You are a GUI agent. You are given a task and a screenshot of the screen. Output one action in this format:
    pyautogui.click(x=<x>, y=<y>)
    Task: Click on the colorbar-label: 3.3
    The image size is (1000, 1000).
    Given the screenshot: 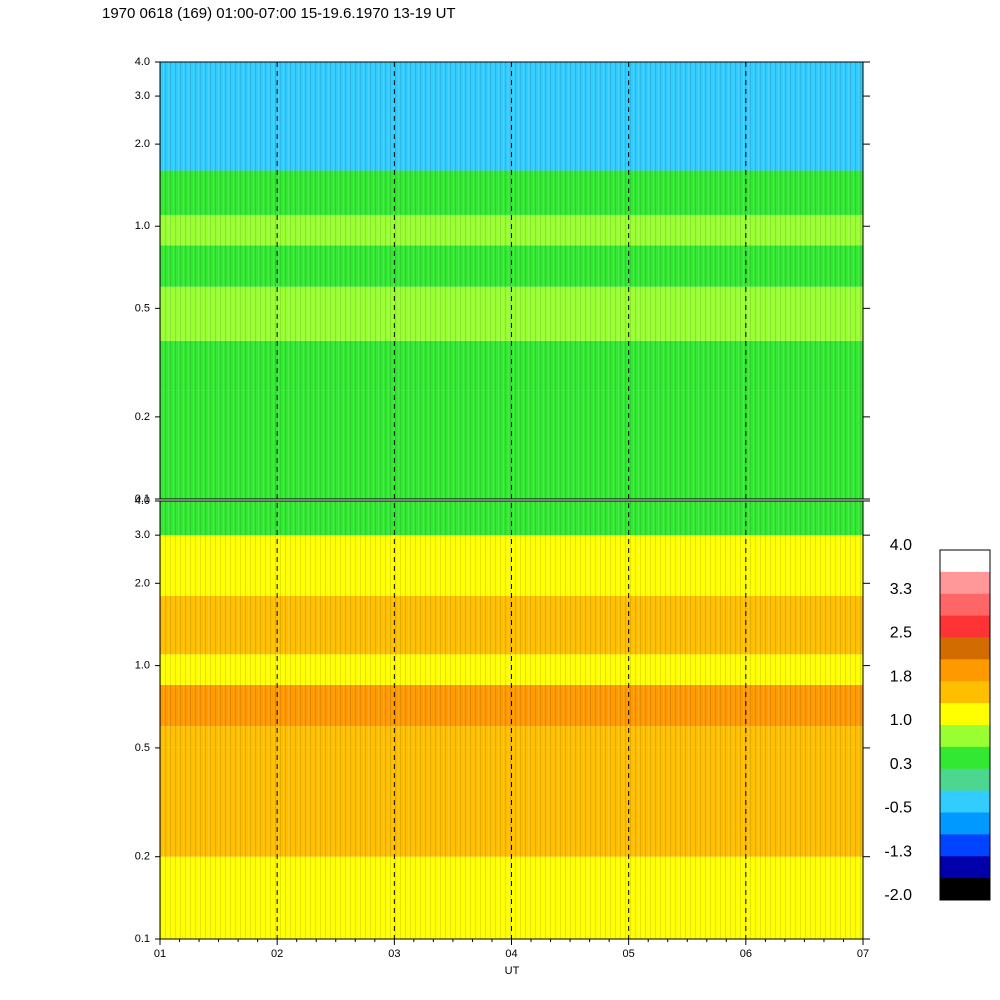 What is the action you would take?
    pyautogui.click(x=901, y=589)
    